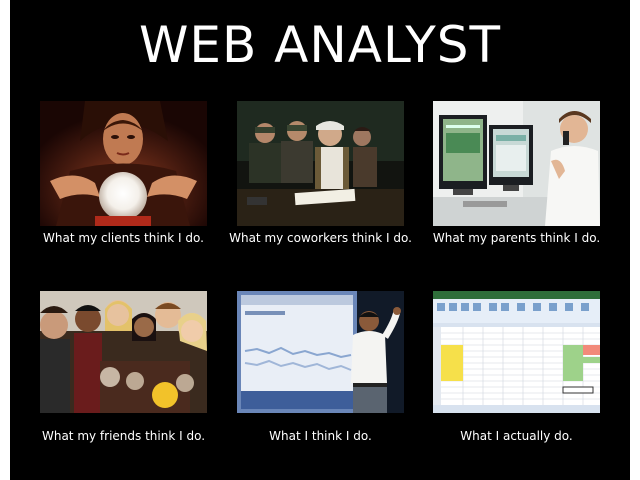  What do you see at coordinates (320, 45) in the screenshot?
I see `meme-title: WEB ANALYST` at bounding box center [320, 45].